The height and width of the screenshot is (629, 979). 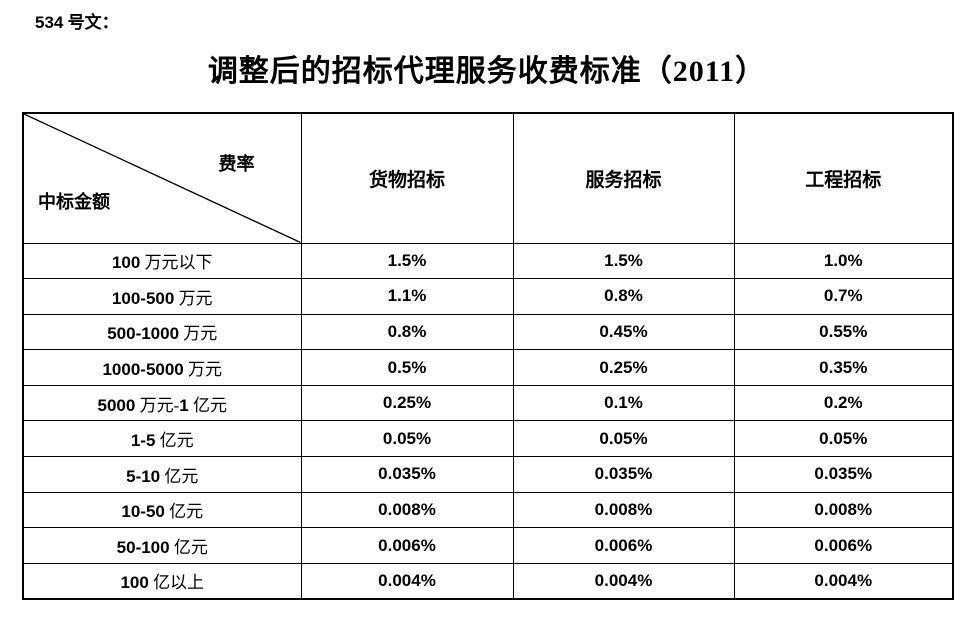 What do you see at coordinates (162, 367) in the screenshot?
I see `row-amount-label: 1000-5000 万元` at bounding box center [162, 367].